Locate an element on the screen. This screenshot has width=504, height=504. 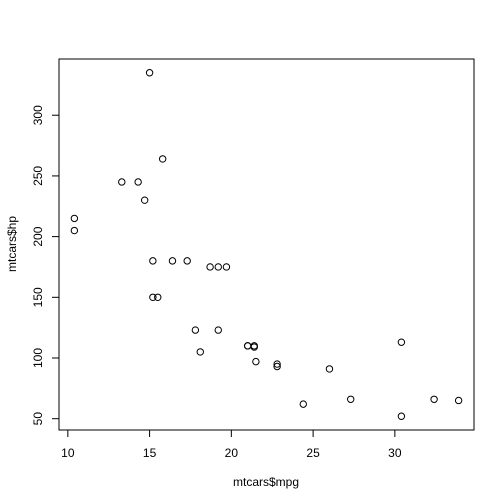
y-tick-label: 300 is located at coordinates (38, 115).